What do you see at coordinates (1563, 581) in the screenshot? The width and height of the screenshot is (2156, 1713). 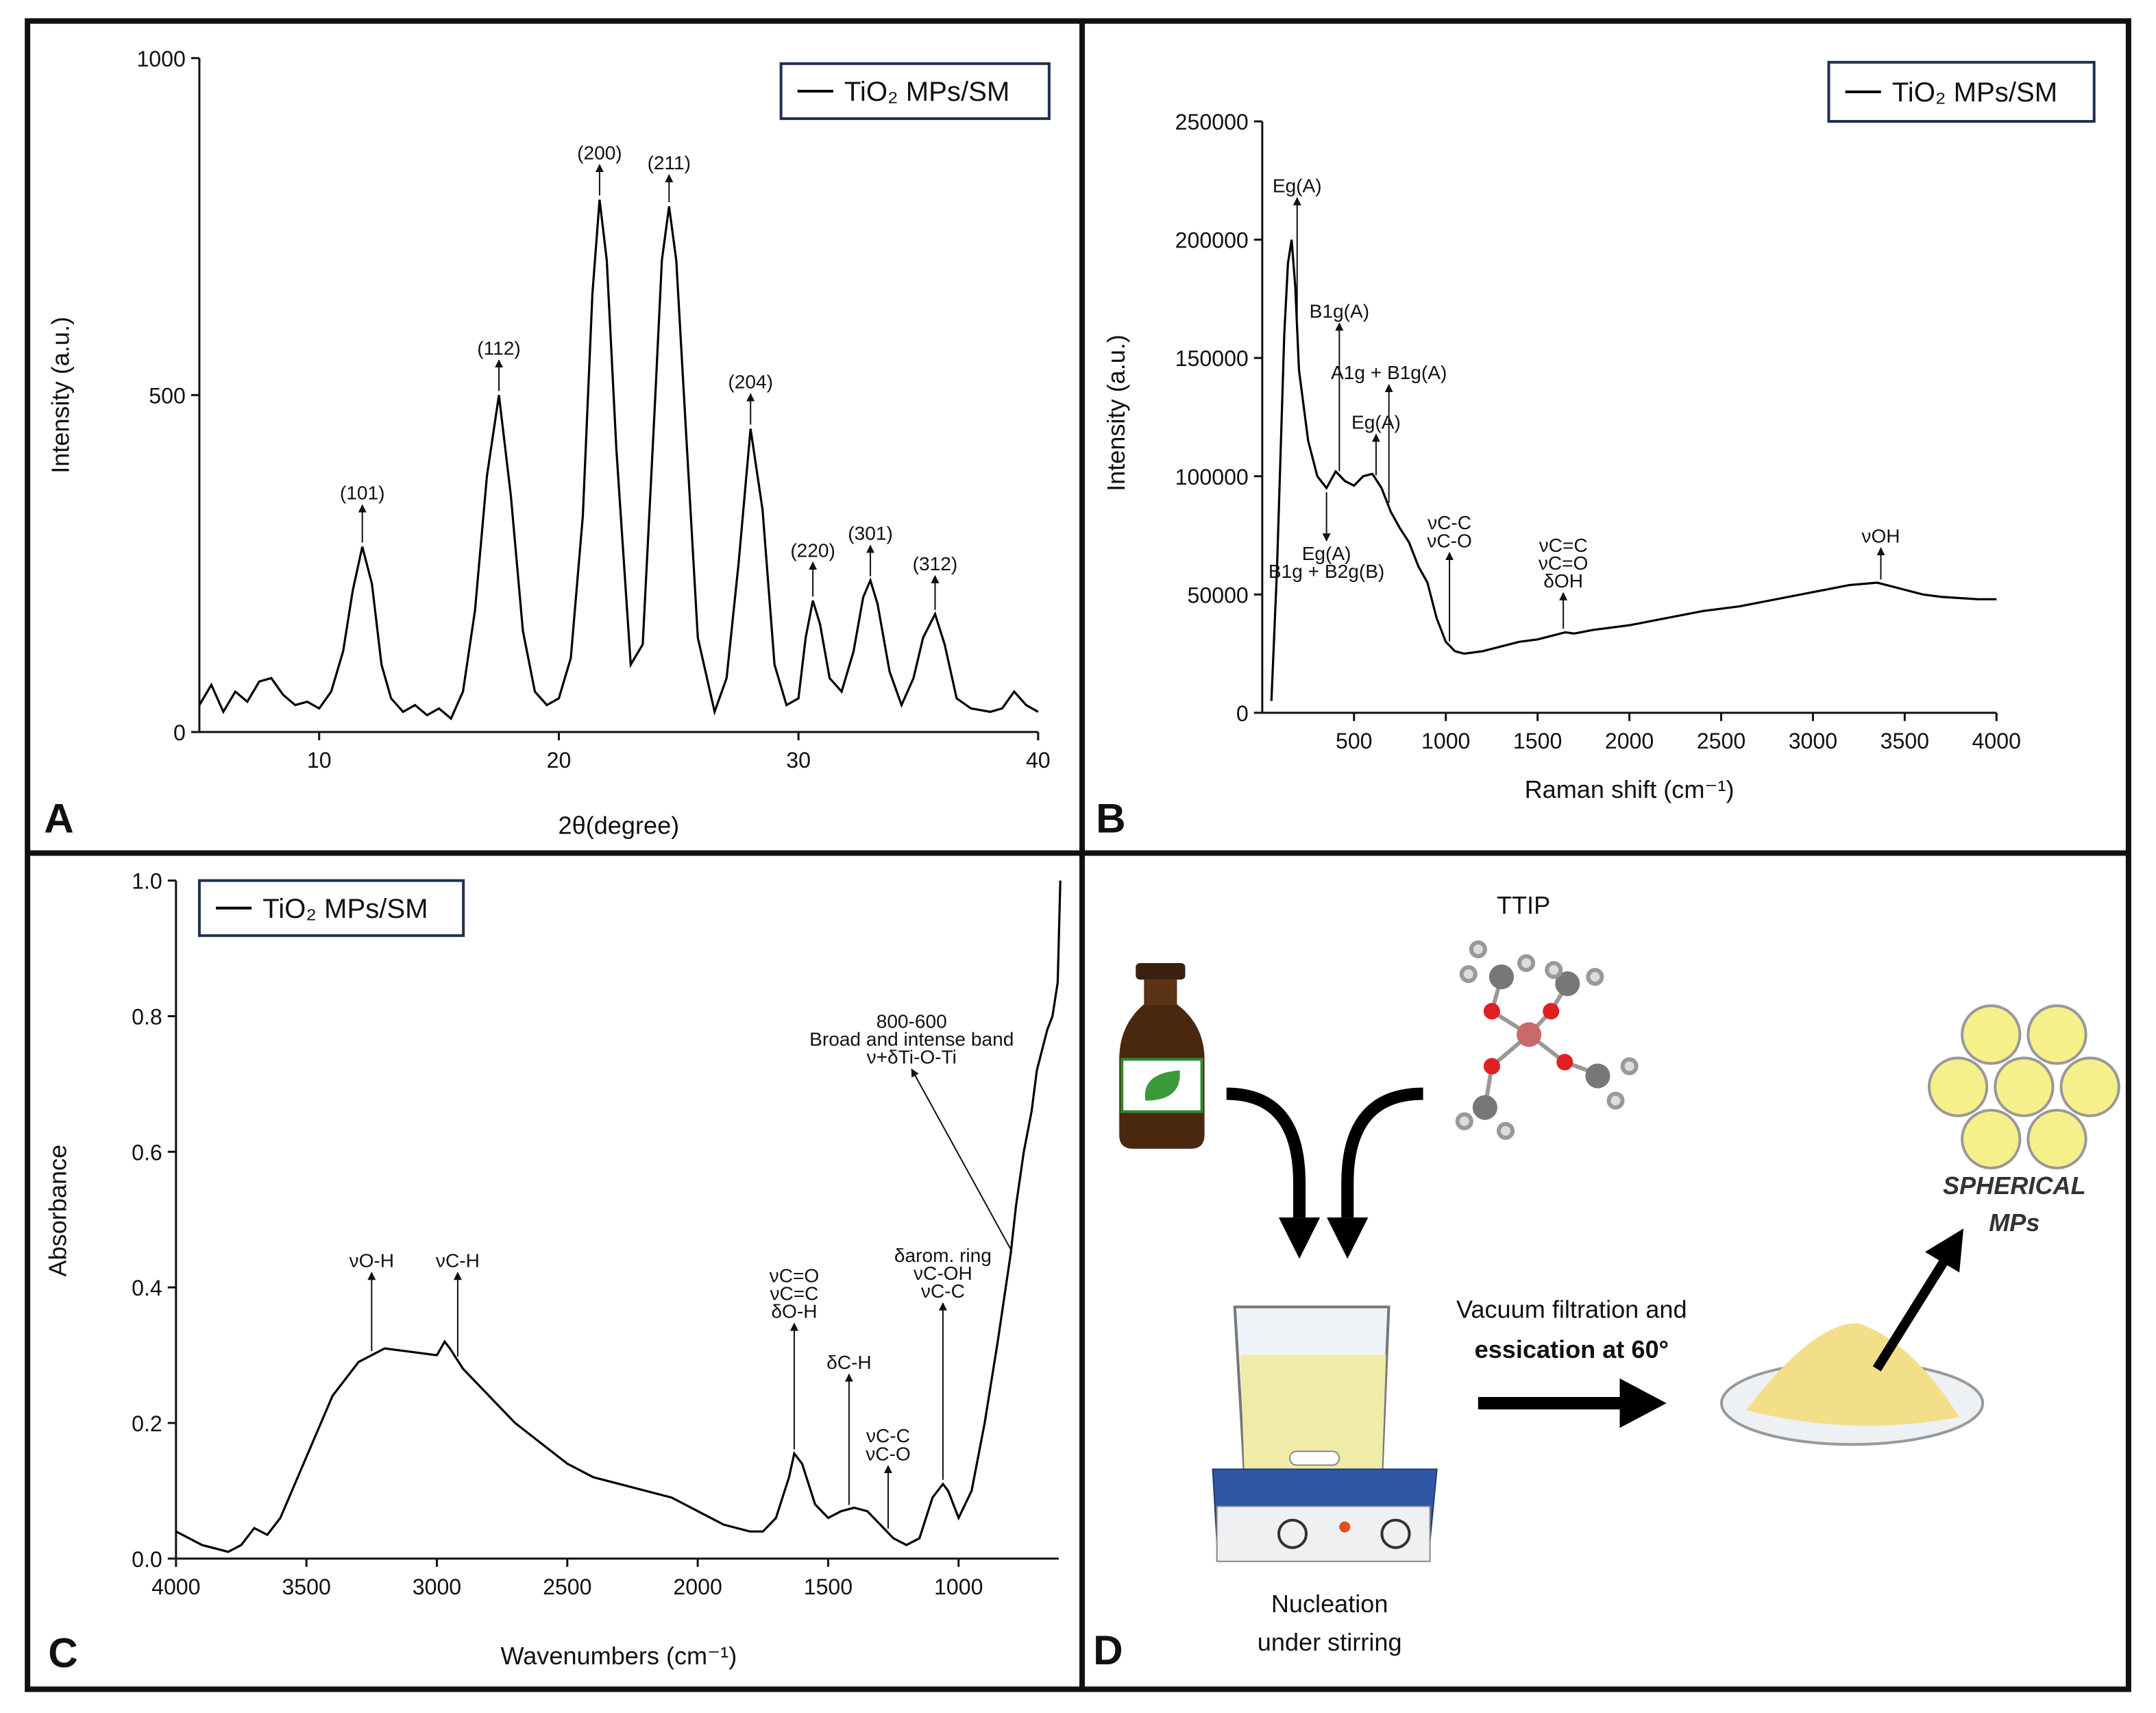 I see `annotation: δOH` at bounding box center [1563, 581].